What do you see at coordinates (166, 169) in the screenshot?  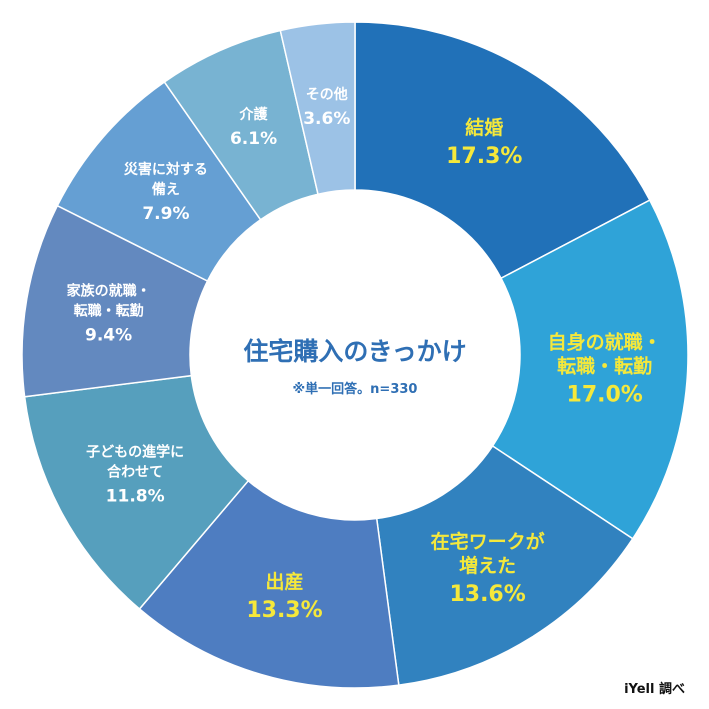 I see `slice-label-text: 災害に対する` at bounding box center [166, 169].